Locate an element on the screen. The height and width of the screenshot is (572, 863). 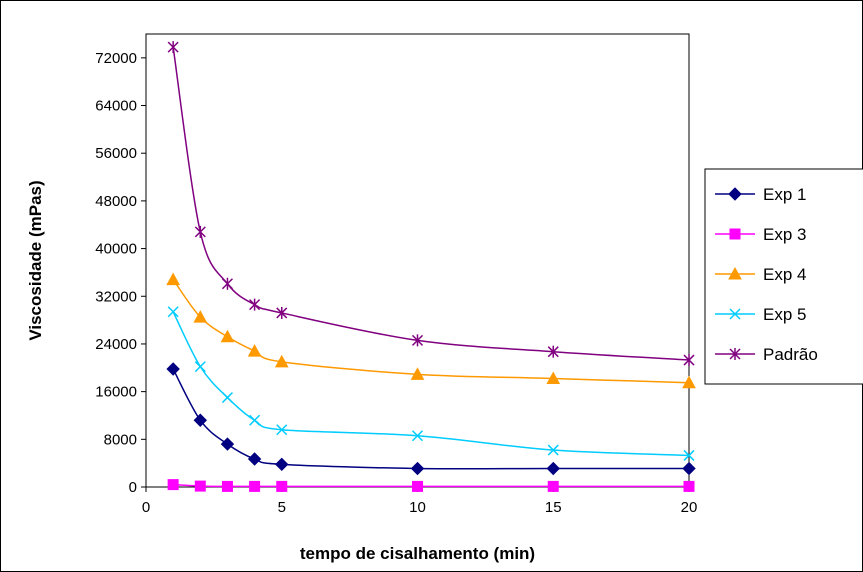
x-axis-title: tempo de cisalhamento (min) is located at coordinates (417, 553).